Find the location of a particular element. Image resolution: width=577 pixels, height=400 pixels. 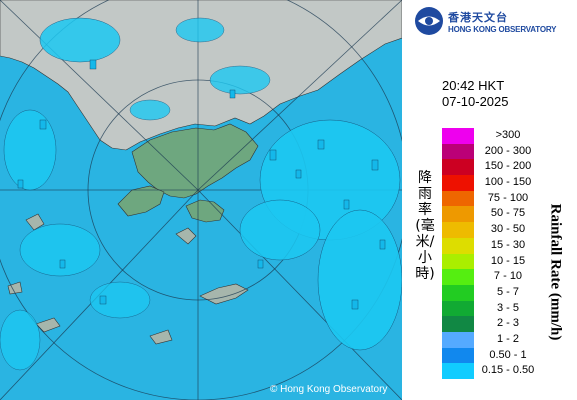

legend-label: 75 - 100 is located at coordinates (508, 197).